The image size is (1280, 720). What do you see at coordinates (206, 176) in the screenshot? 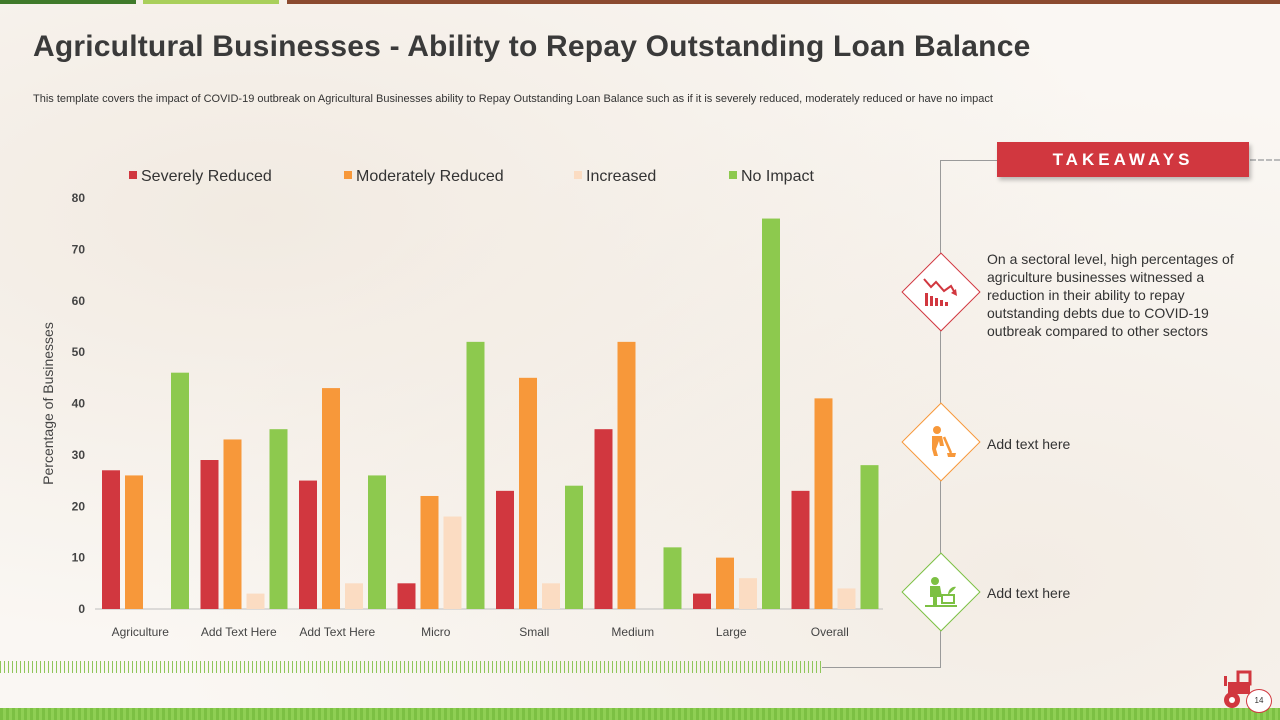
I see `legend-label: Severely Reduced` at bounding box center [206, 176].